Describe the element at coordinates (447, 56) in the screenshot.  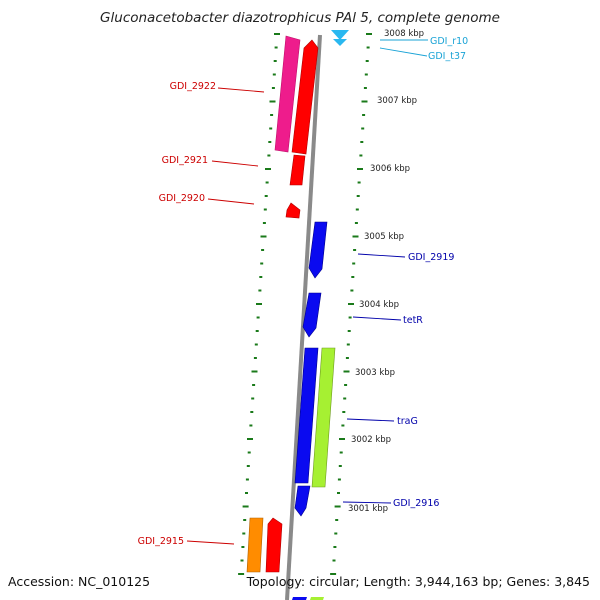
I see `gene-label-gdi-t37: GDI_t37` at that location.